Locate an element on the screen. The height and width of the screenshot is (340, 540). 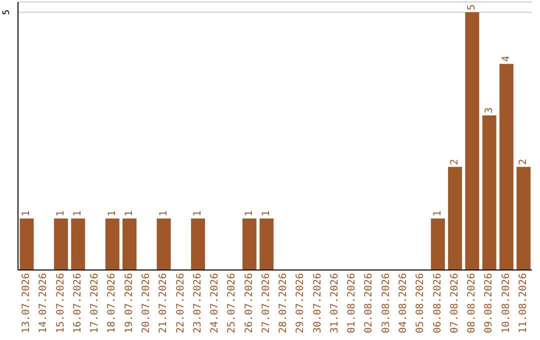
x-tick-label: 15.07.2026 is located at coordinates (60, 303).